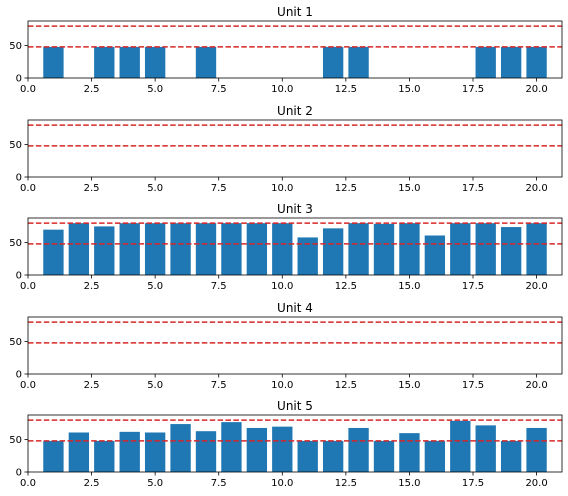 This screenshot has width=568, height=496. What do you see at coordinates (295, 308) in the screenshot?
I see `subplot-title: Unit 4` at bounding box center [295, 308].